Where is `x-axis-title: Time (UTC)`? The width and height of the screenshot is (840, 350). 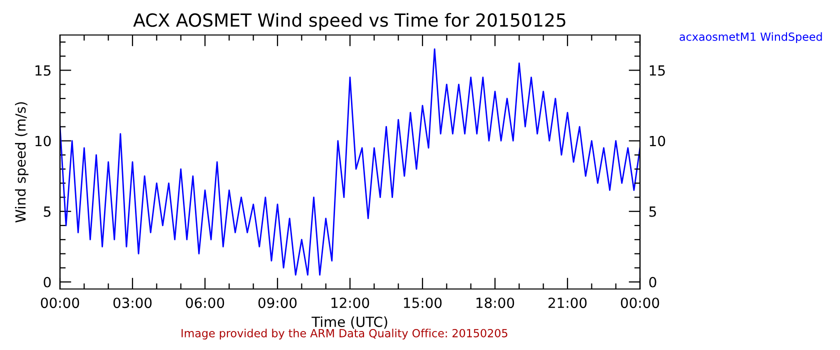
x-axis-title: Time (UTC) is located at coordinates (350, 322).